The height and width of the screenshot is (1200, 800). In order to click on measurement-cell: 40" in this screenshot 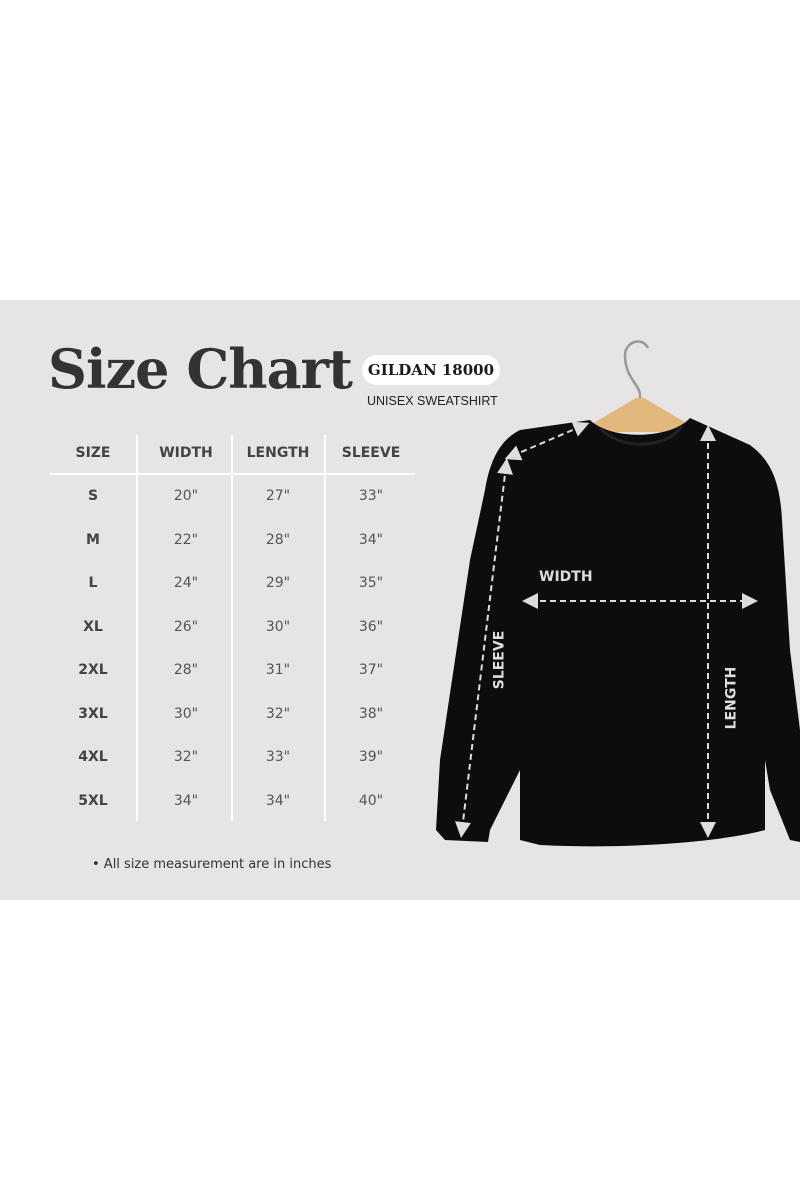, I will do `click(371, 800)`.